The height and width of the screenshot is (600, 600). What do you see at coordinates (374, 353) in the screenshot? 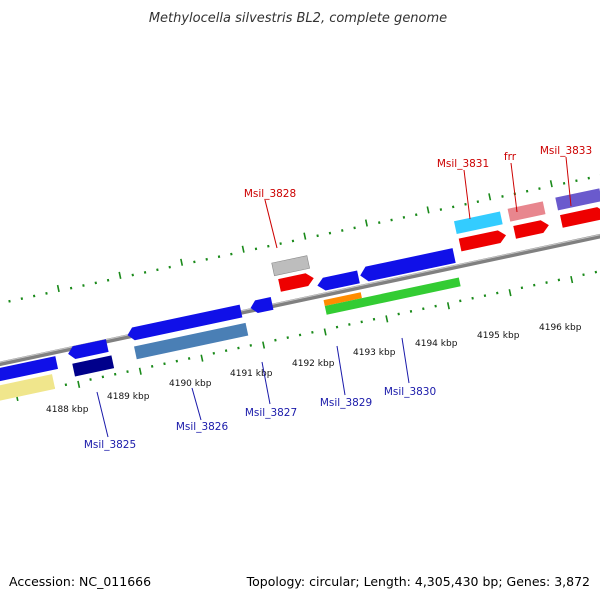
I see `kbp-label: 4193 kbp` at bounding box center [374, 353].